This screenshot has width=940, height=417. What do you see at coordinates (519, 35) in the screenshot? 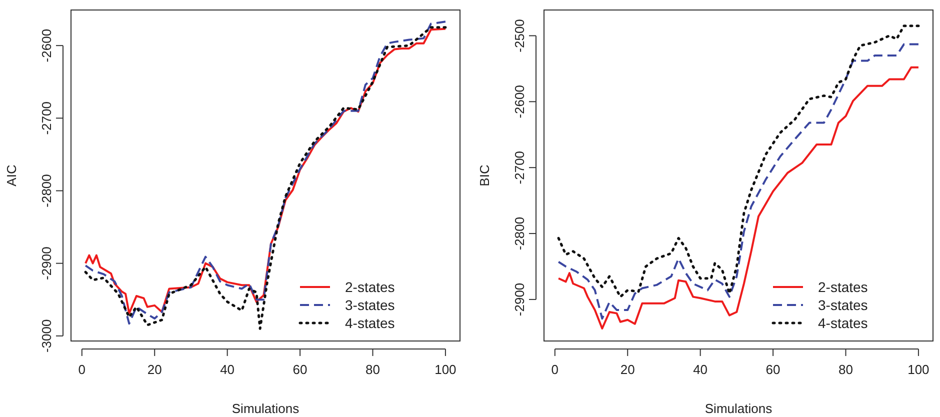
I see `y-tick-label: -2500` at bounding box center [519, 35].